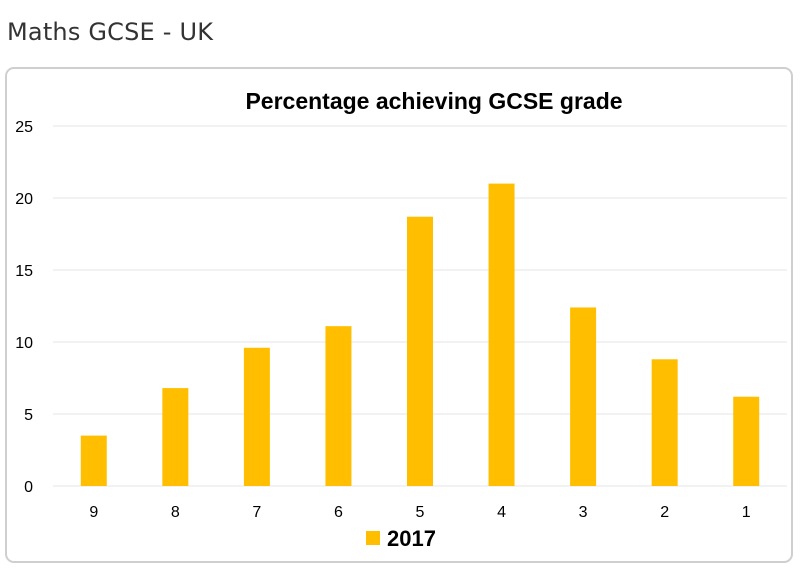 This screenshot has width=800, height=572. I want to click on x-tick-label: 7, so click(256, 512).